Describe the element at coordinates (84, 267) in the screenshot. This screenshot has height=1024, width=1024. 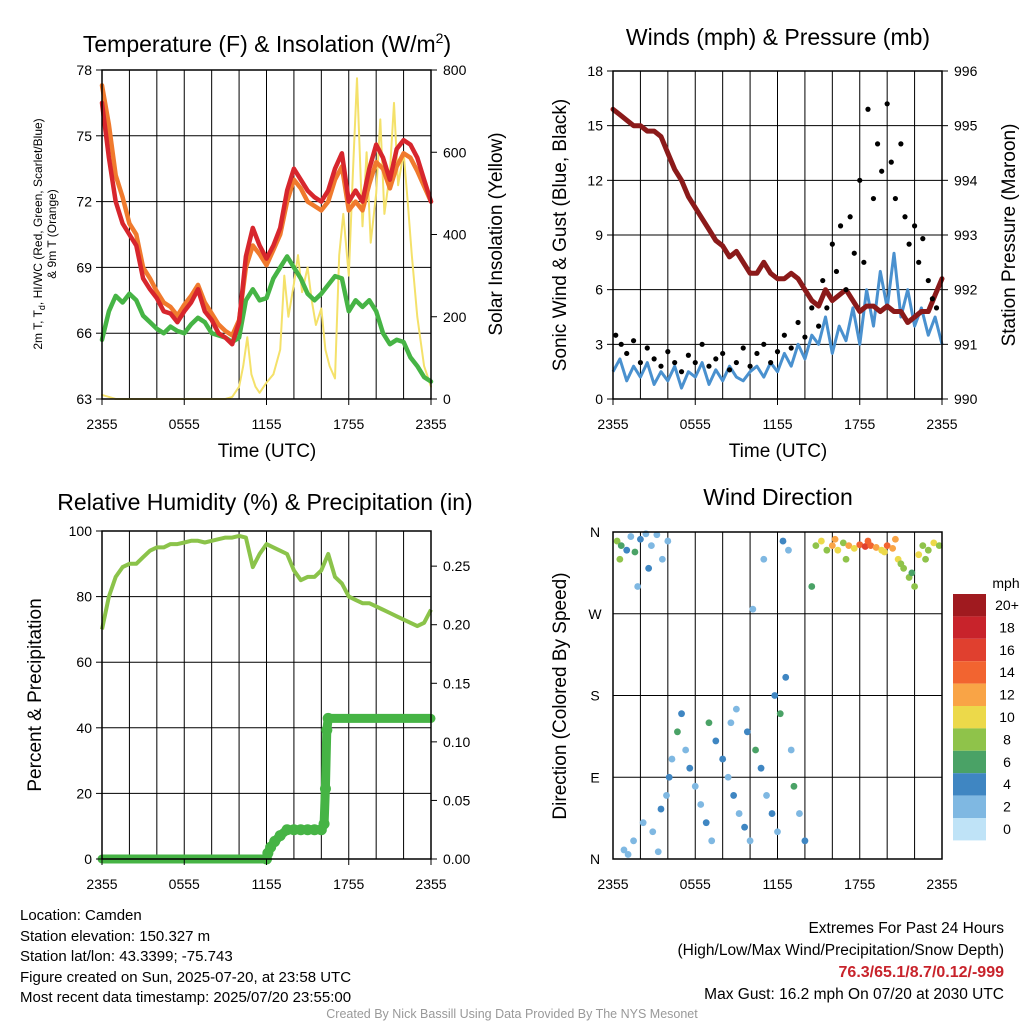
I see `y-tick-label: 69` at that location.